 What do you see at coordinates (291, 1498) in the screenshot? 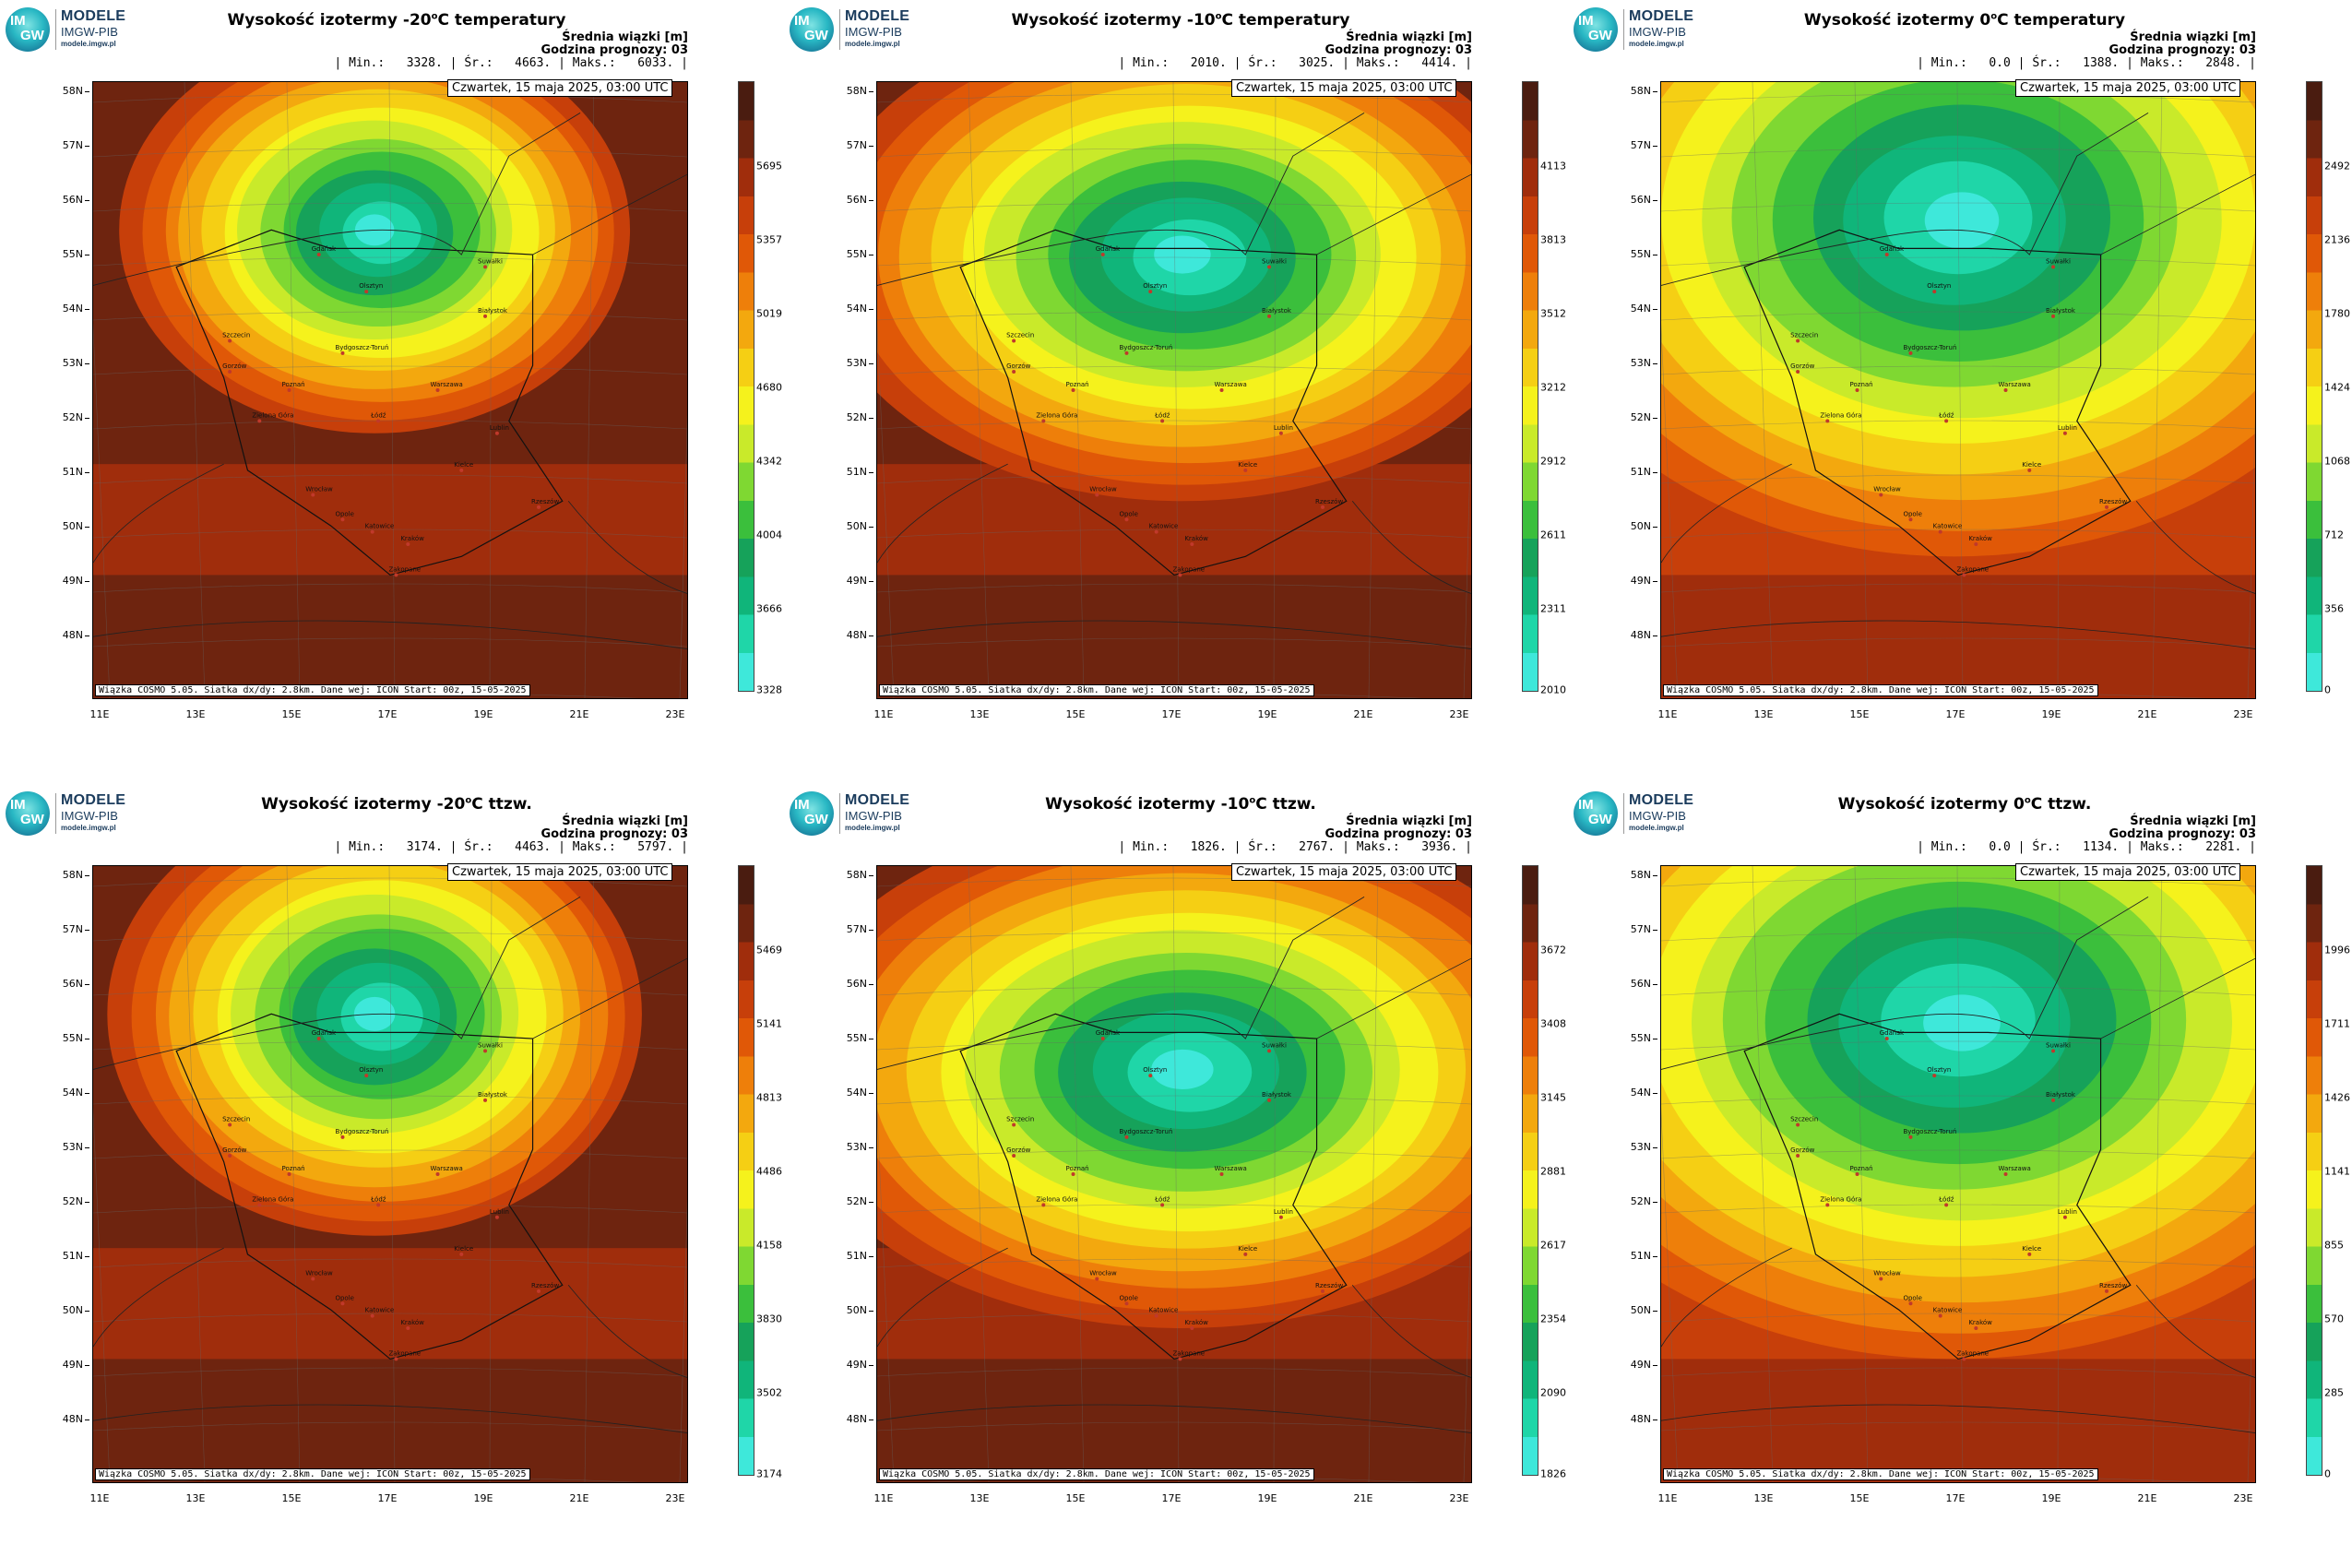
I see `longitude-label: 15E` at bounding box center [291, 1498].